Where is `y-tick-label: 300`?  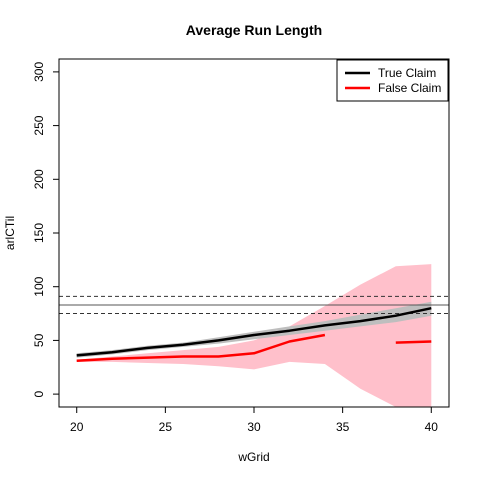
y-tick-label: 300 is located at coordinates (39, 72).